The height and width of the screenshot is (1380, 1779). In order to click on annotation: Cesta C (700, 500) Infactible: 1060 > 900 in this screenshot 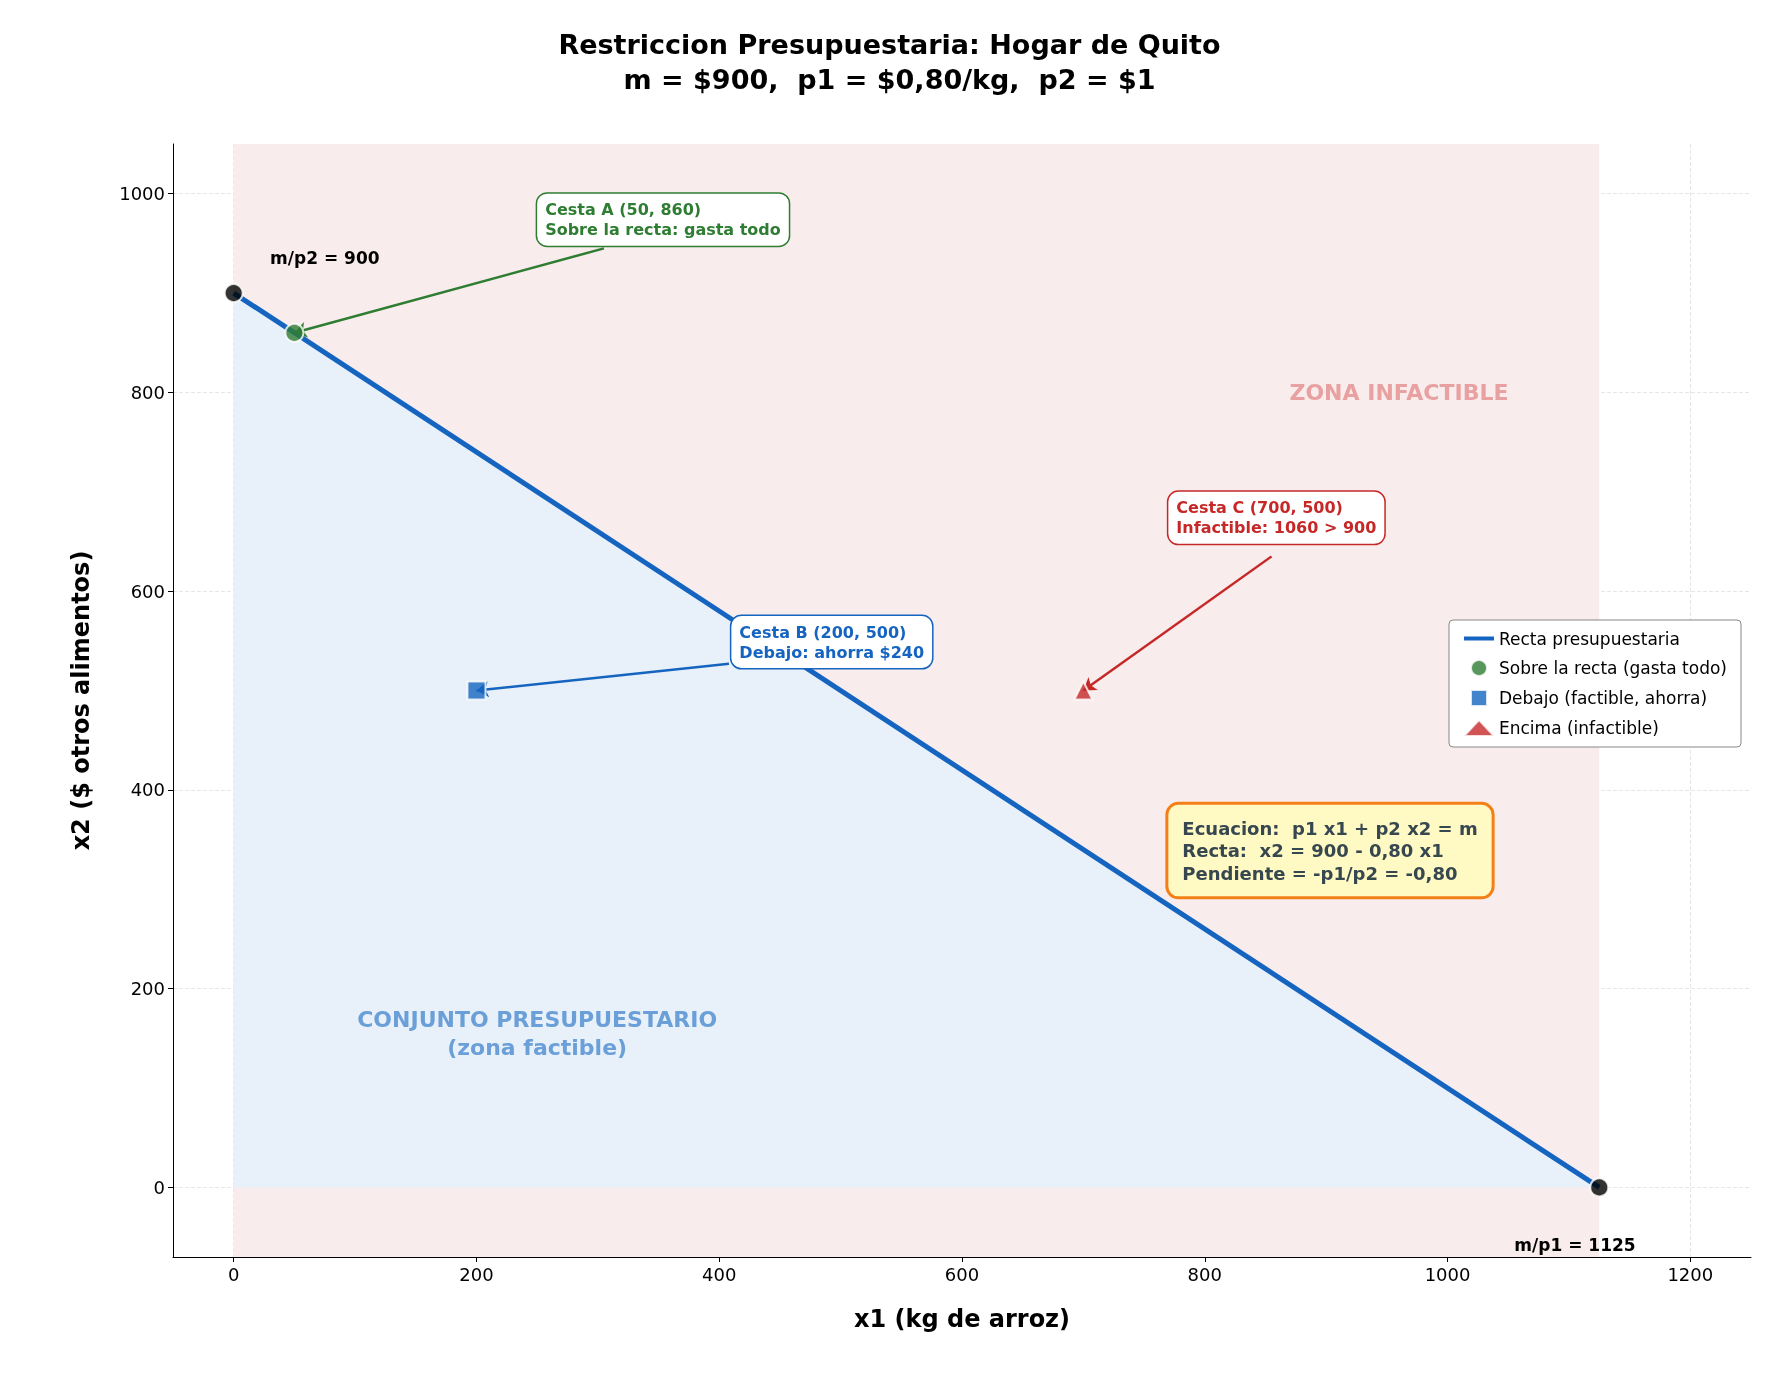, I will do `click(1276, 518)`.